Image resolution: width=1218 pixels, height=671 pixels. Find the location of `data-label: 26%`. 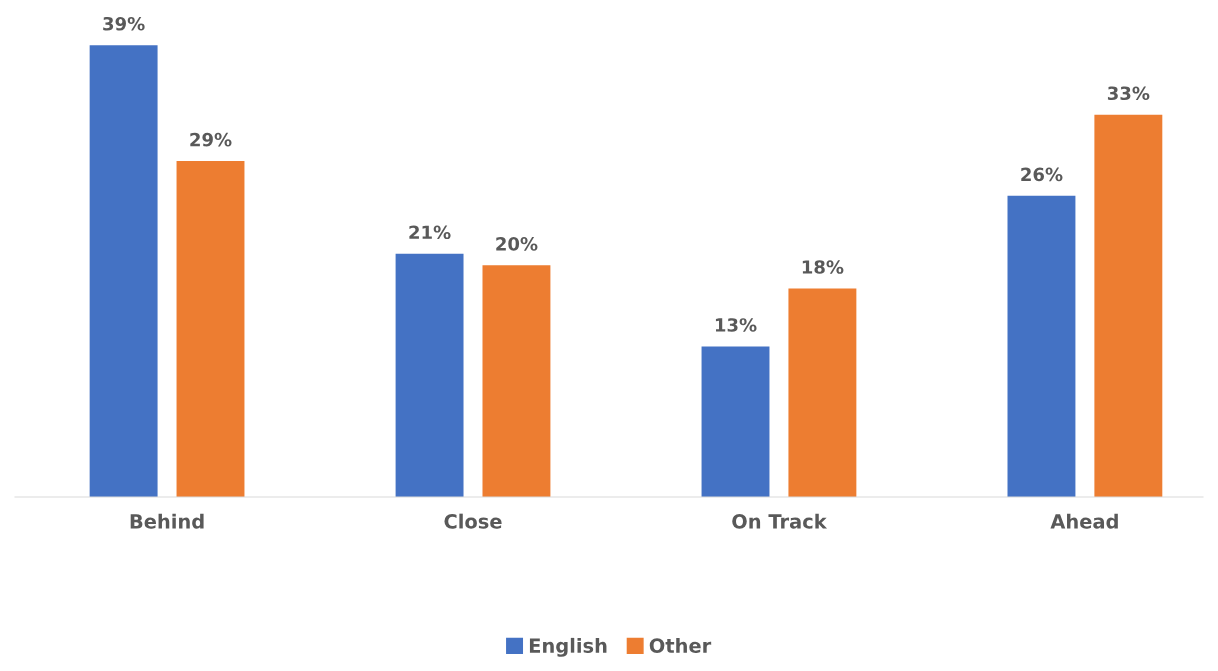

data-label: 26% is located at coordinates (1042, 174).